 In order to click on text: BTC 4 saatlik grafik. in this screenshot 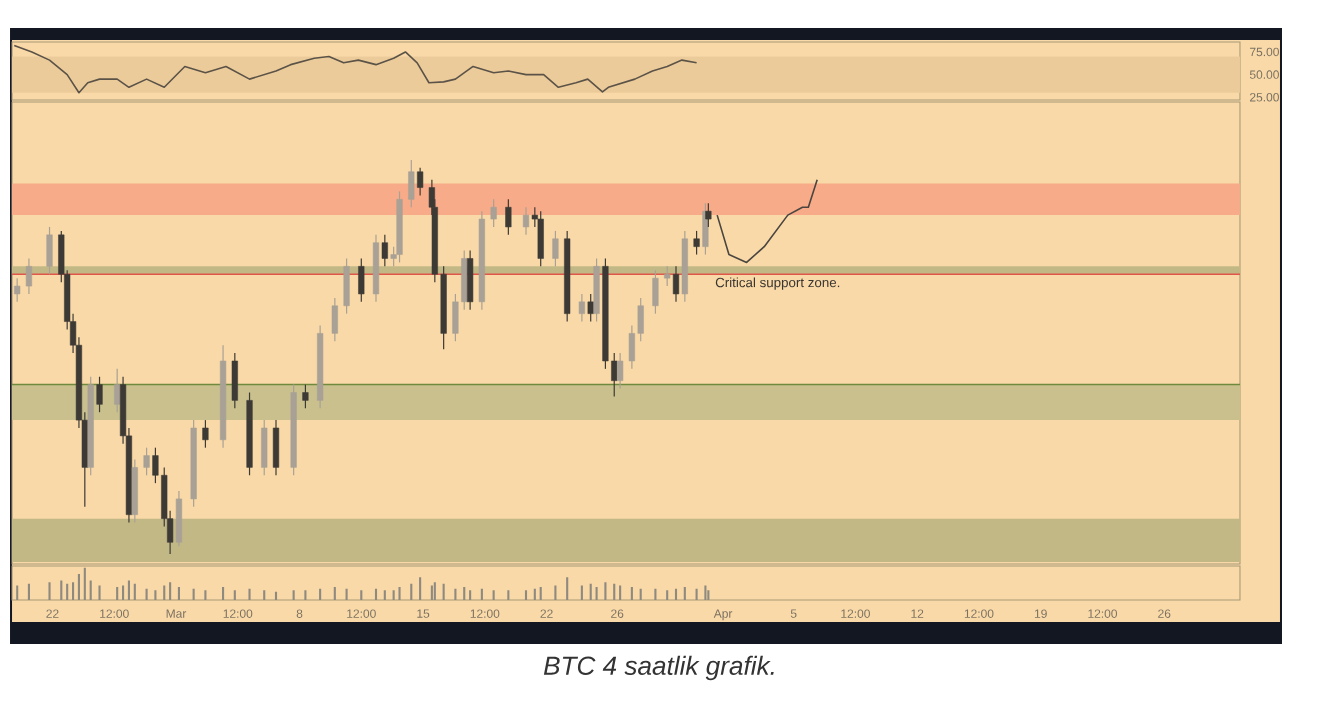, I will do `click(658, 668)`.